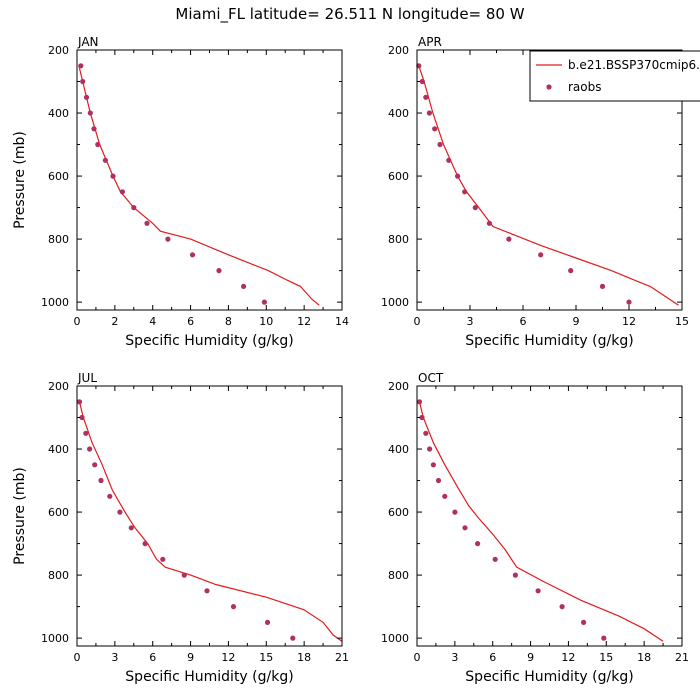  What do you see at coordinates (304, 657) in the screenshot?
I see `x-tick-label-jul-18: 18` at bounding box center [304, 657].